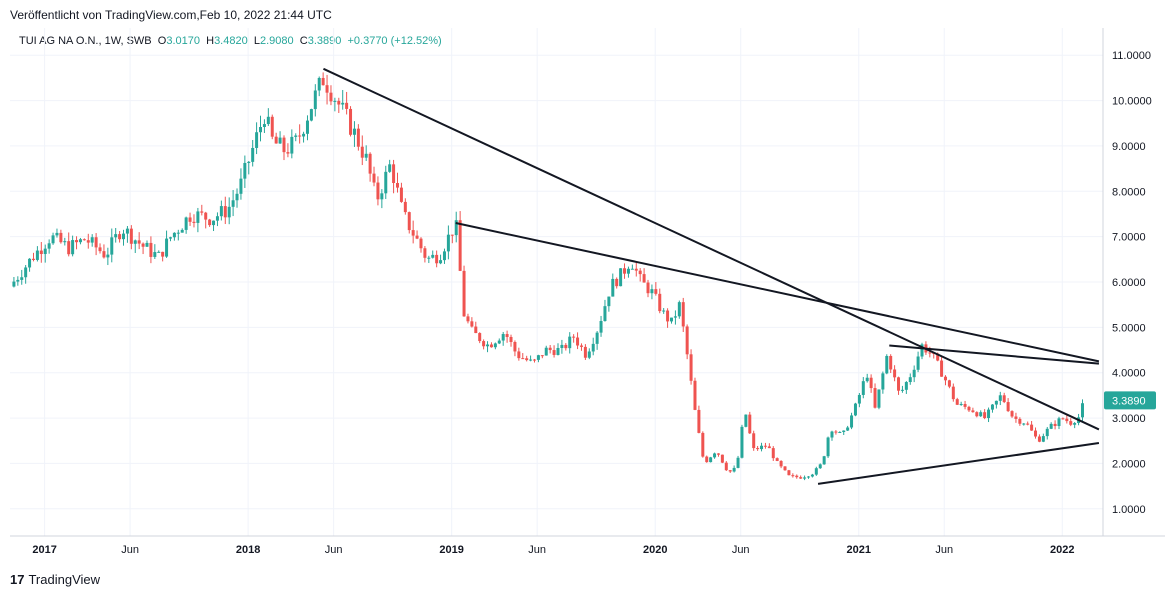 Image resolution: width=1172 pixels, height=598 pixels. I want to click on price-tick-label: 5.0000, so click(1129, 328).